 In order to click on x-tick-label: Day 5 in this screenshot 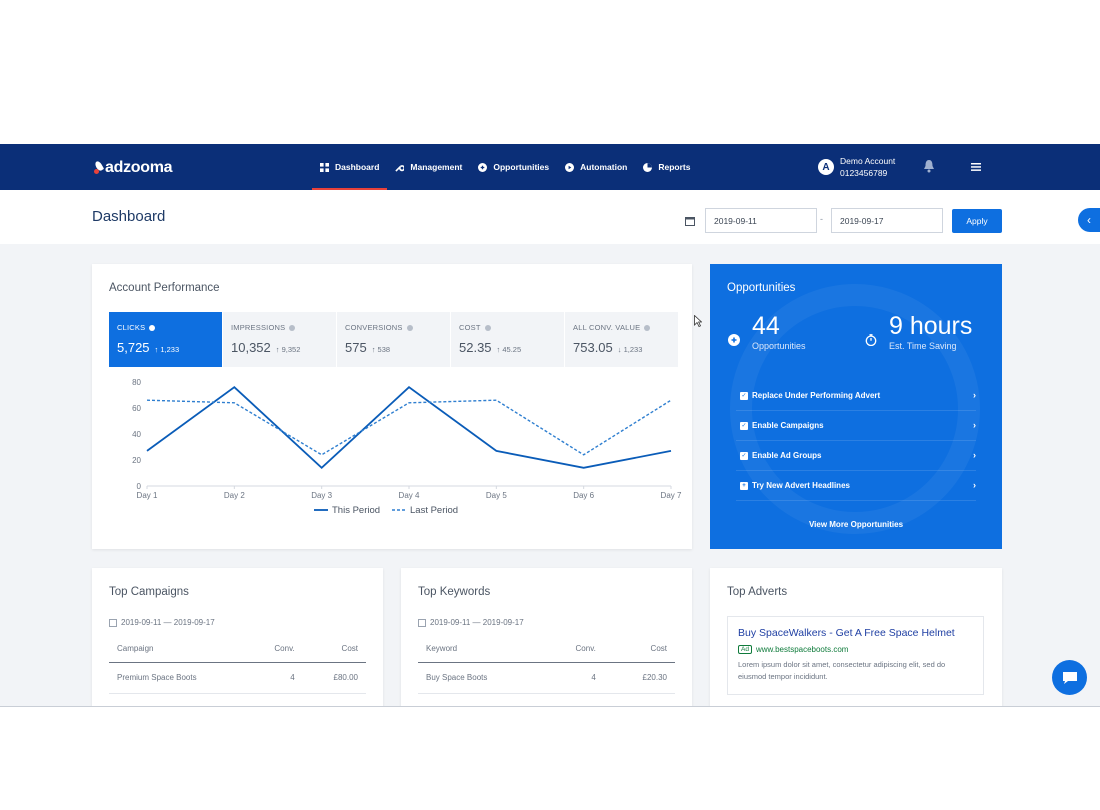, I will do `click(496, 495)`.